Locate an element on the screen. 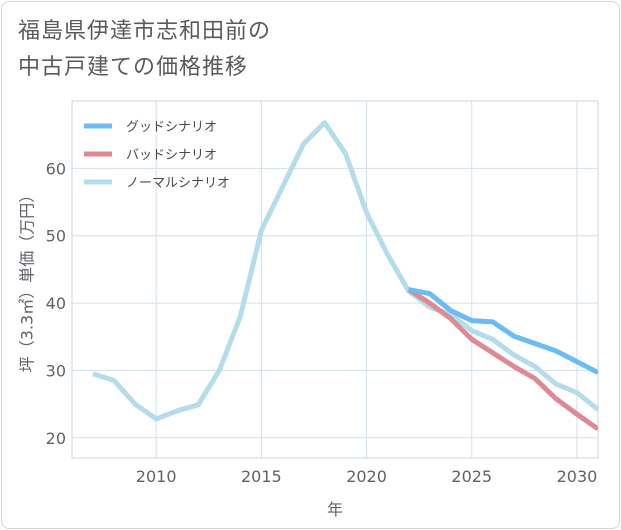 This screenshot has height=530, width=621. y-tick-label: 60 is located at coordinates (56, 168).